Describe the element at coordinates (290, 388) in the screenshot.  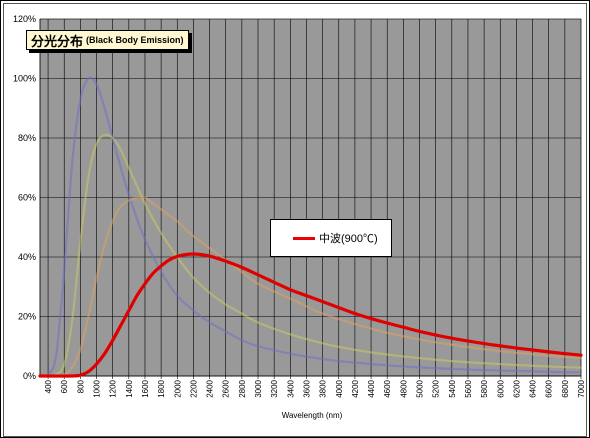
I see `x-tick-label: 3400` at that location.